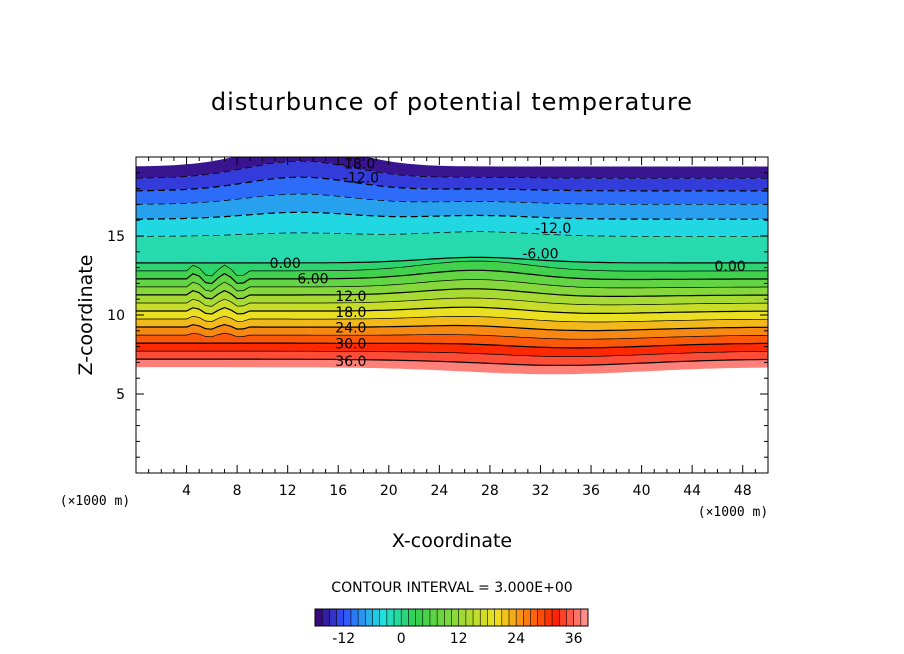 The width and height of the screenshot is (904, 654). What do you see at coordinates (186, 491) in the screenshot?
I see `x-tick-label: 4` at bounding box center [186, 491].